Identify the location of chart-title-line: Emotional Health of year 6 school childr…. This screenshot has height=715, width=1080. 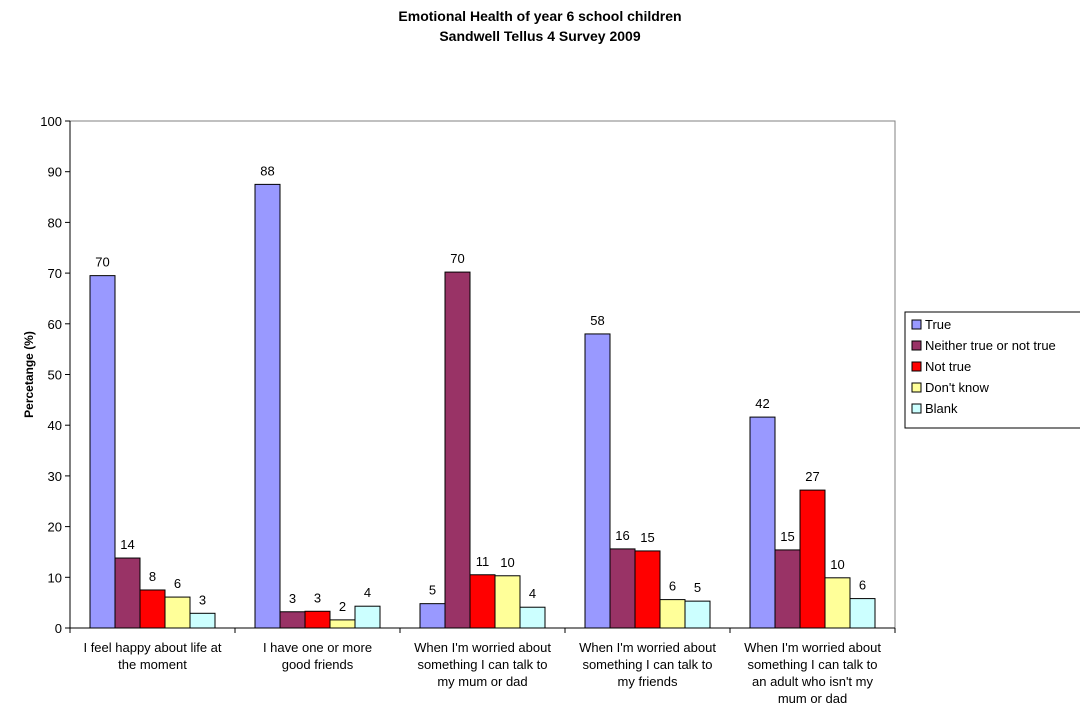
(539, 16).